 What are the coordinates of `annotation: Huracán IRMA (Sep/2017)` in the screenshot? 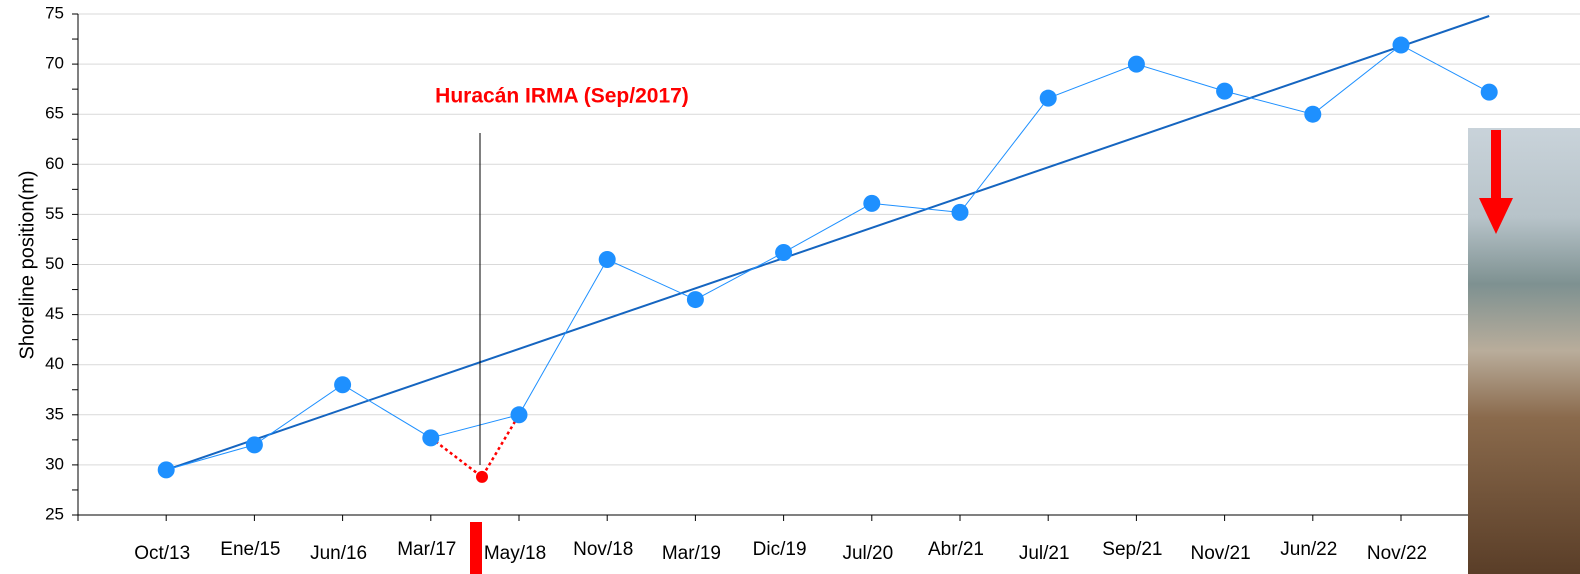 It's located at (562, 96).